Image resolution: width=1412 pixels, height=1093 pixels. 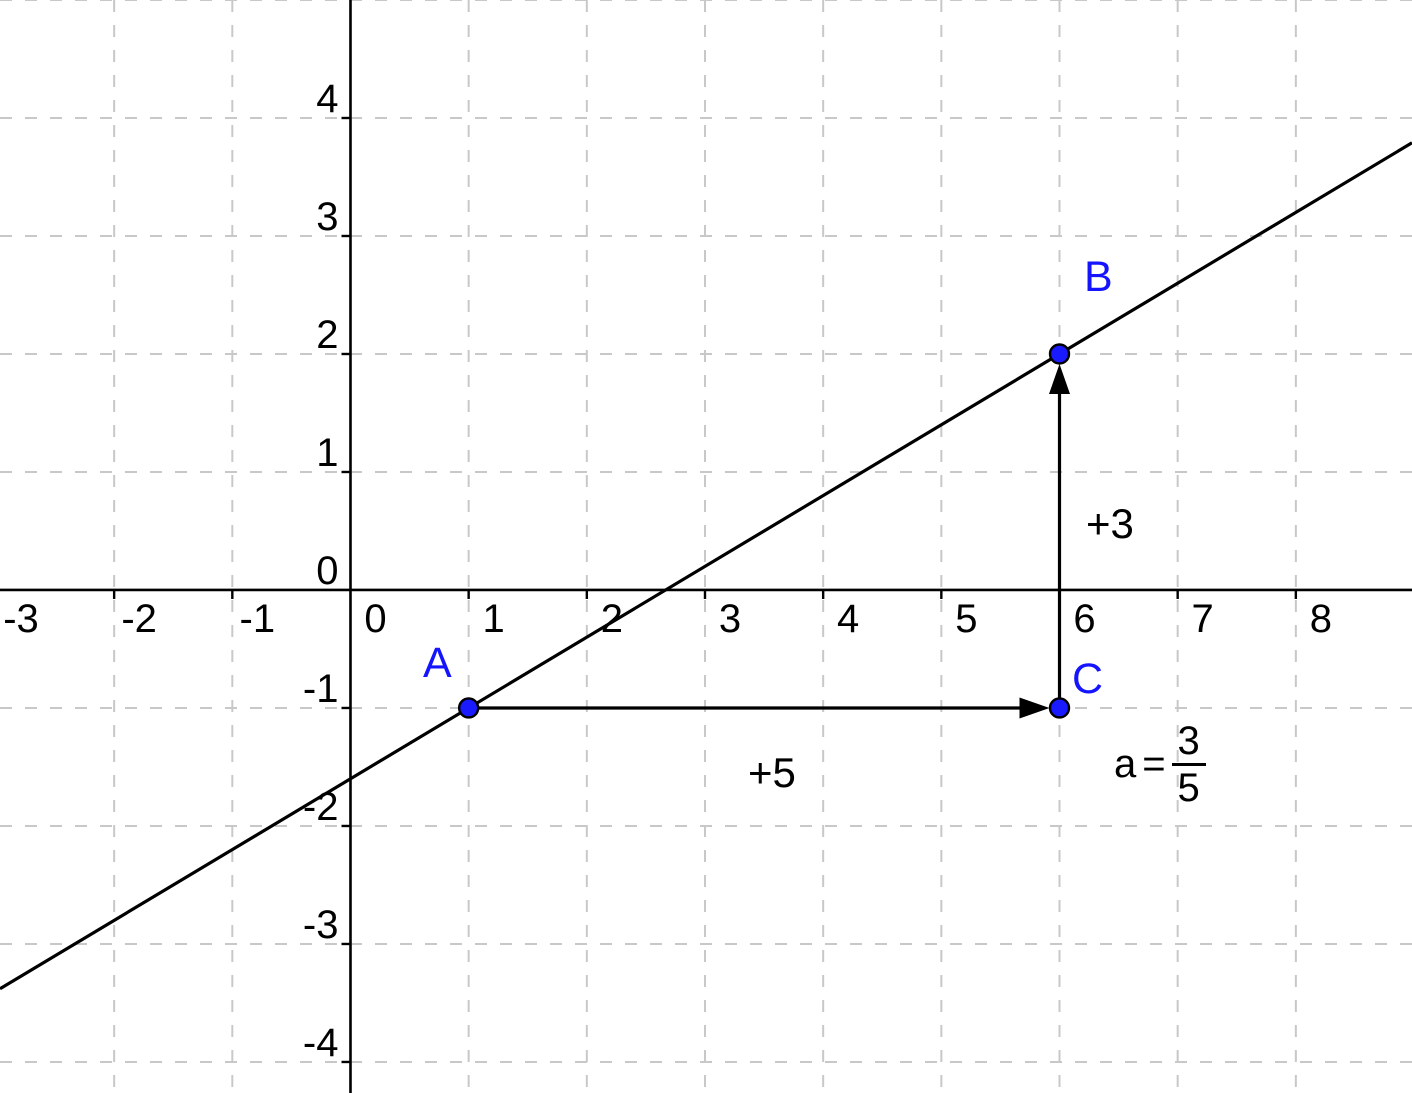 What do you see at coordinates (375, 619) in the screenshot?
I see `x-tick-label: 0` at bounding box center [375, 619].